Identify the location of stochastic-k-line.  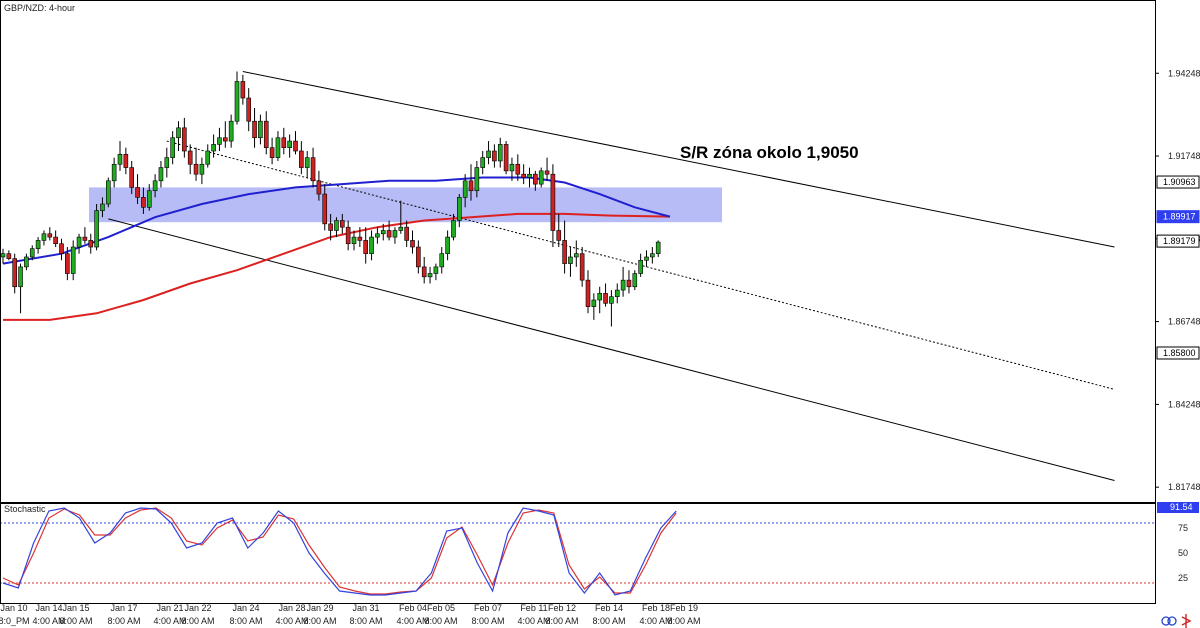
(339, 551).